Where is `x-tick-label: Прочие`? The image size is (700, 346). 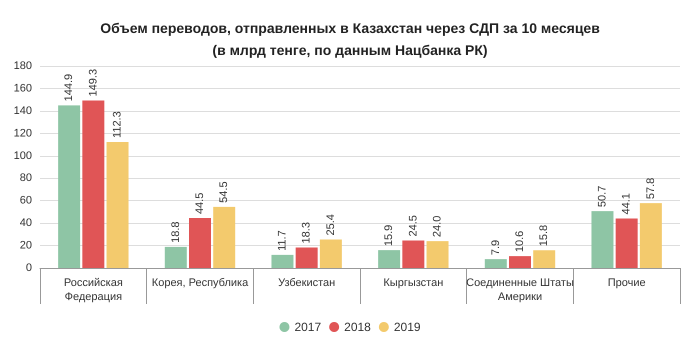 x-tick-label: Прочие is located at coordinates (627, 283).